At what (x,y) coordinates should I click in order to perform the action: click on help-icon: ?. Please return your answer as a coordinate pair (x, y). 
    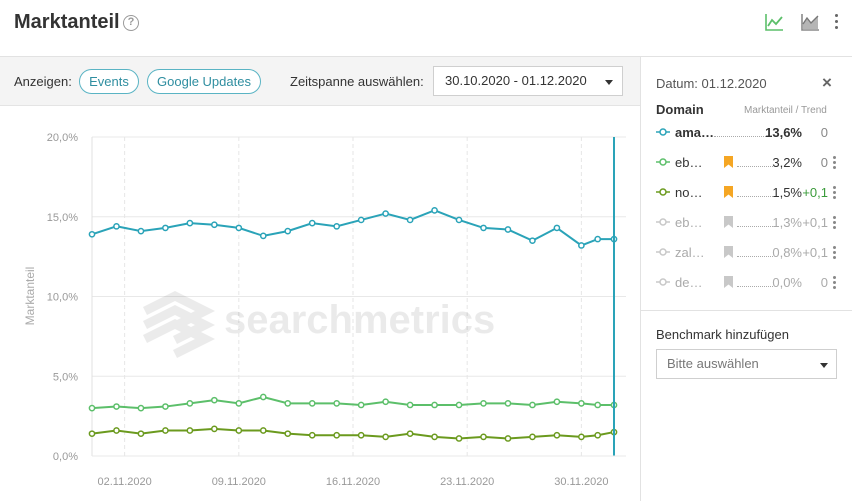
    Looking at the image, I should click on (131, 23).